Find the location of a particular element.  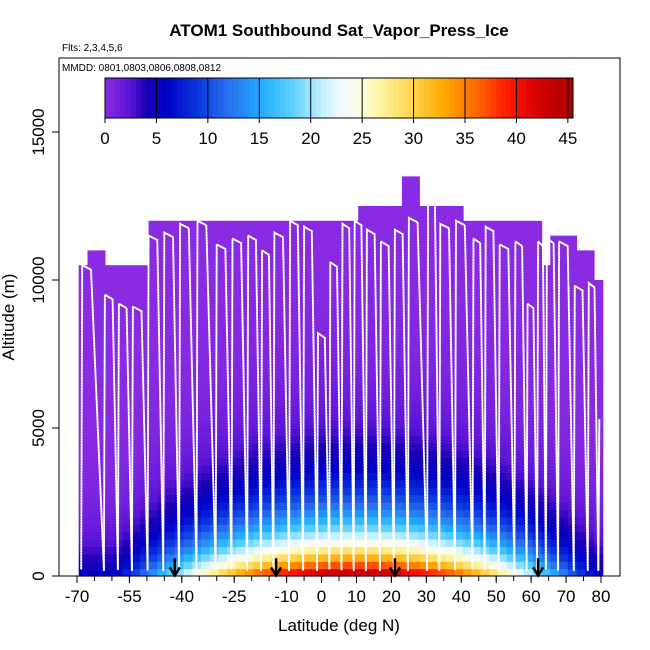

x-tick-label: 80 is located at coordinates (601, 596).